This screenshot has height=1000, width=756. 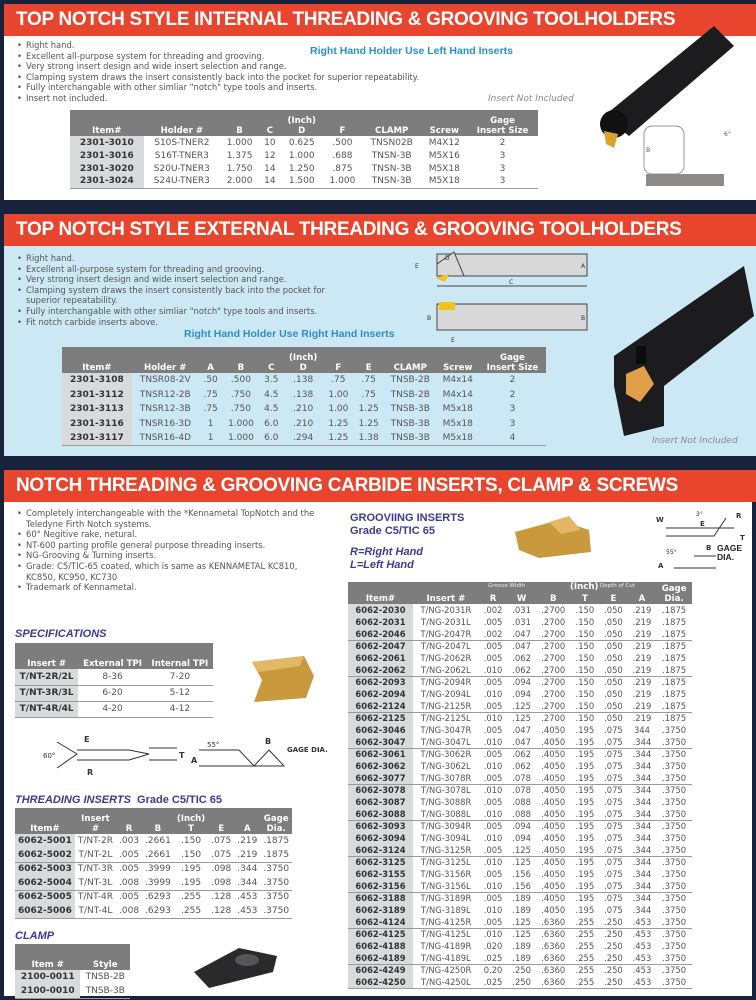 I want to click on diagram-label-angle: 6°, so click(x=727, y=134).